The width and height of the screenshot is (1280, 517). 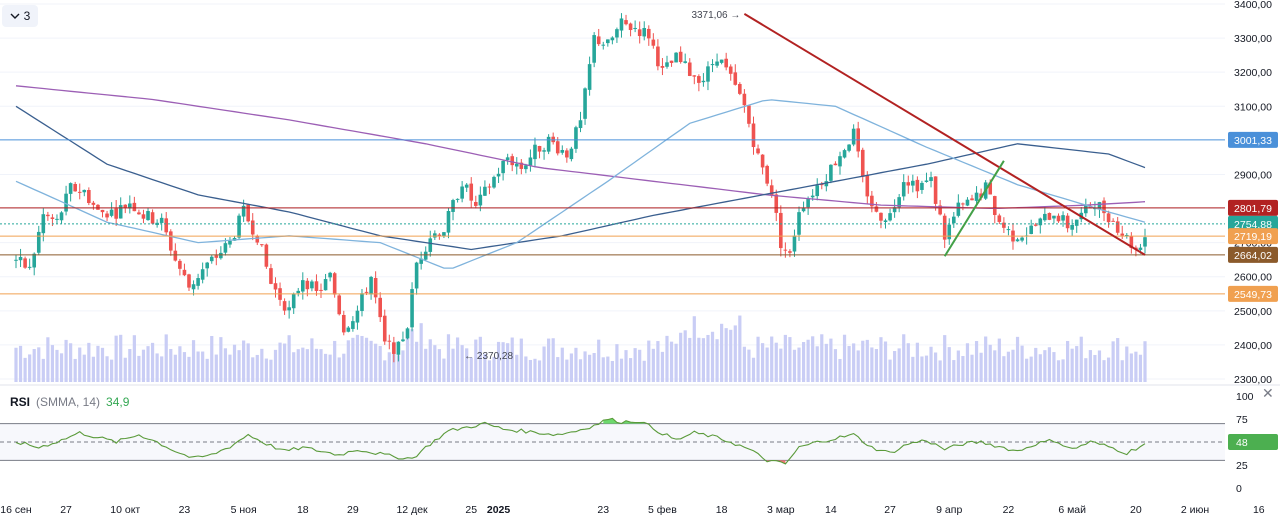 What do you see at coordinates (1253, 278) in the screenshot?
I see `price-axis-label: 2600,00` at bounding box center [1253, 278].